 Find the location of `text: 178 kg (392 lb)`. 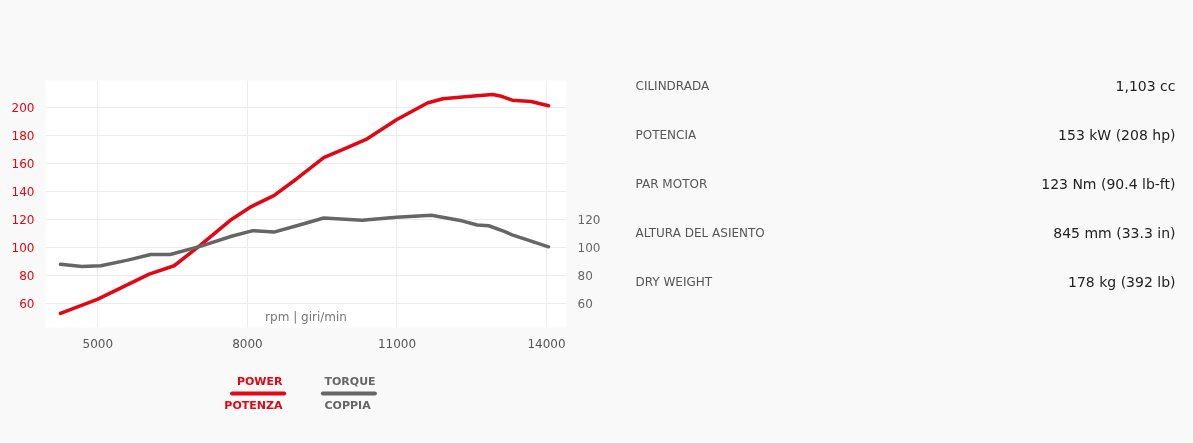

text: 178 kg (392 lb) is located at coordinates (1122, 281).